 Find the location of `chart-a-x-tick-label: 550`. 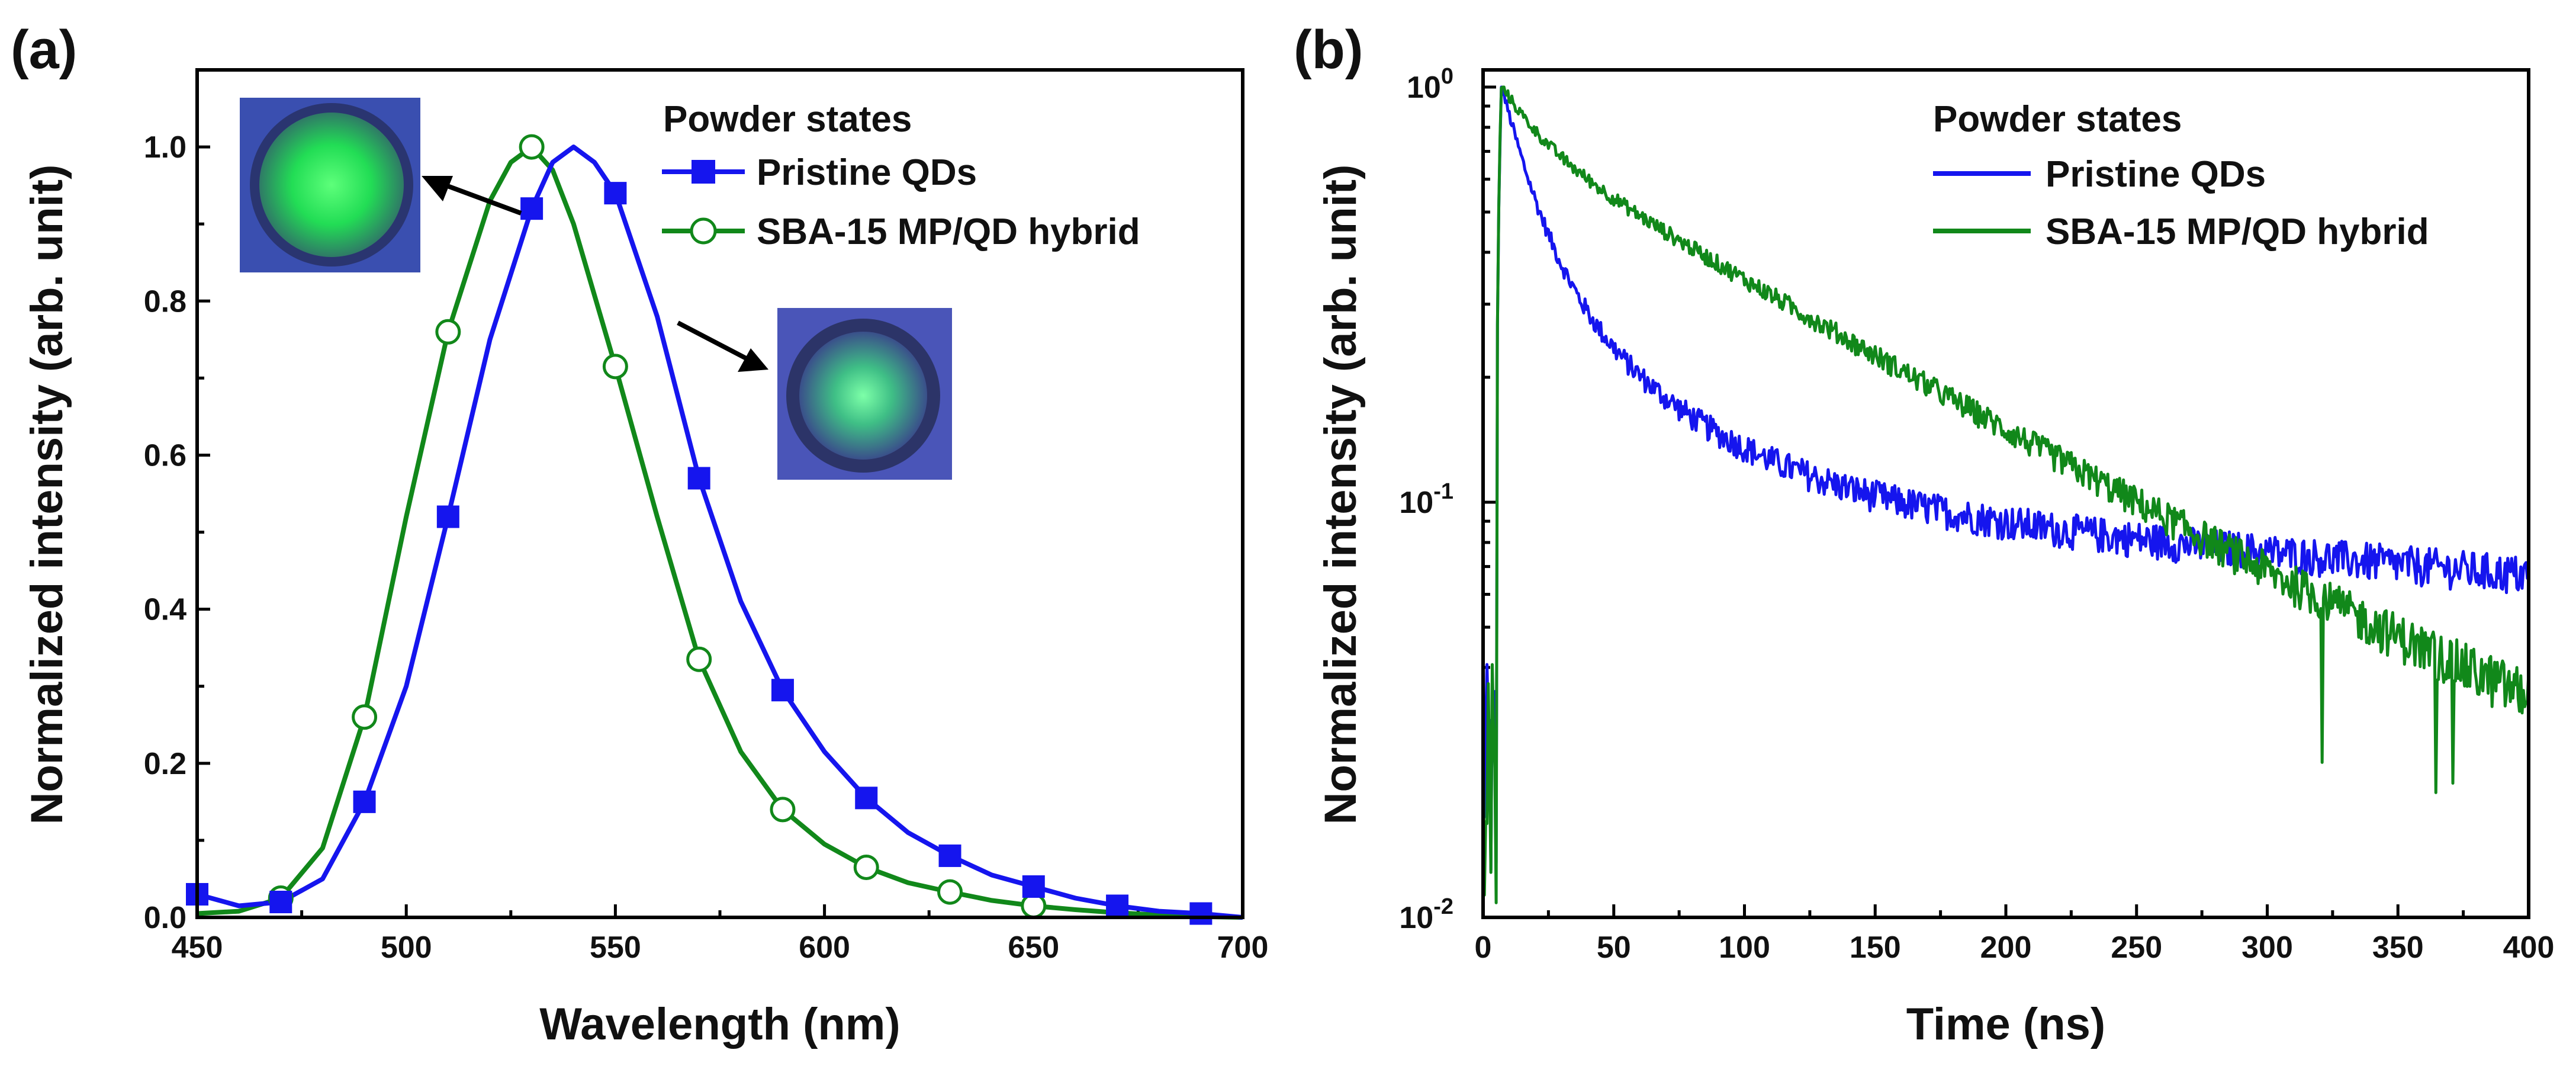

chart-a-x-tick-label: 550 is located at coordinates (615, 948).